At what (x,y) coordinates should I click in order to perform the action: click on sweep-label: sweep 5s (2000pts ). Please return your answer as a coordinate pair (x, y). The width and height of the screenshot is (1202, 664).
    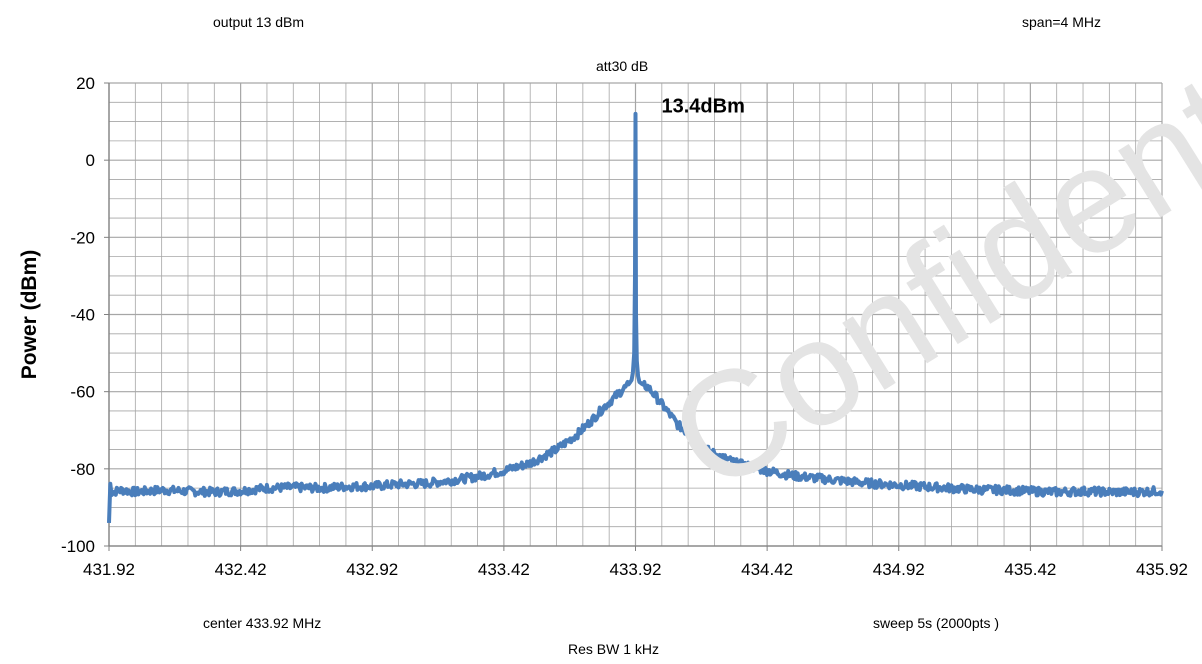
    Looking at the image, I should click on (936, 623).